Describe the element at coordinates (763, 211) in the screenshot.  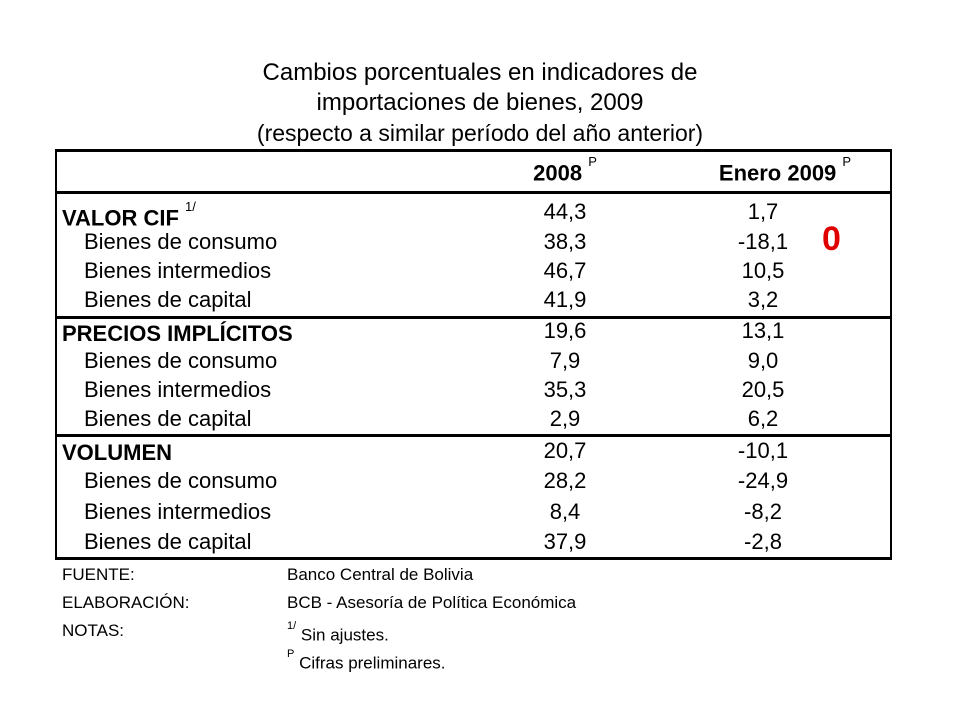
I see `cell-value: 1,7` at that location.